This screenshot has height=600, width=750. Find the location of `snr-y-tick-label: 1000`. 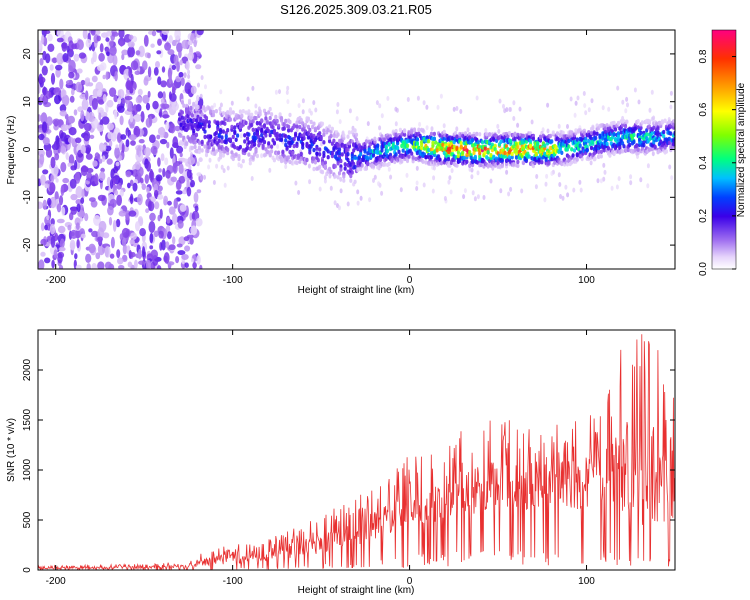

snr-y-tick-label: 1000 is located at coordinates (27, 469).